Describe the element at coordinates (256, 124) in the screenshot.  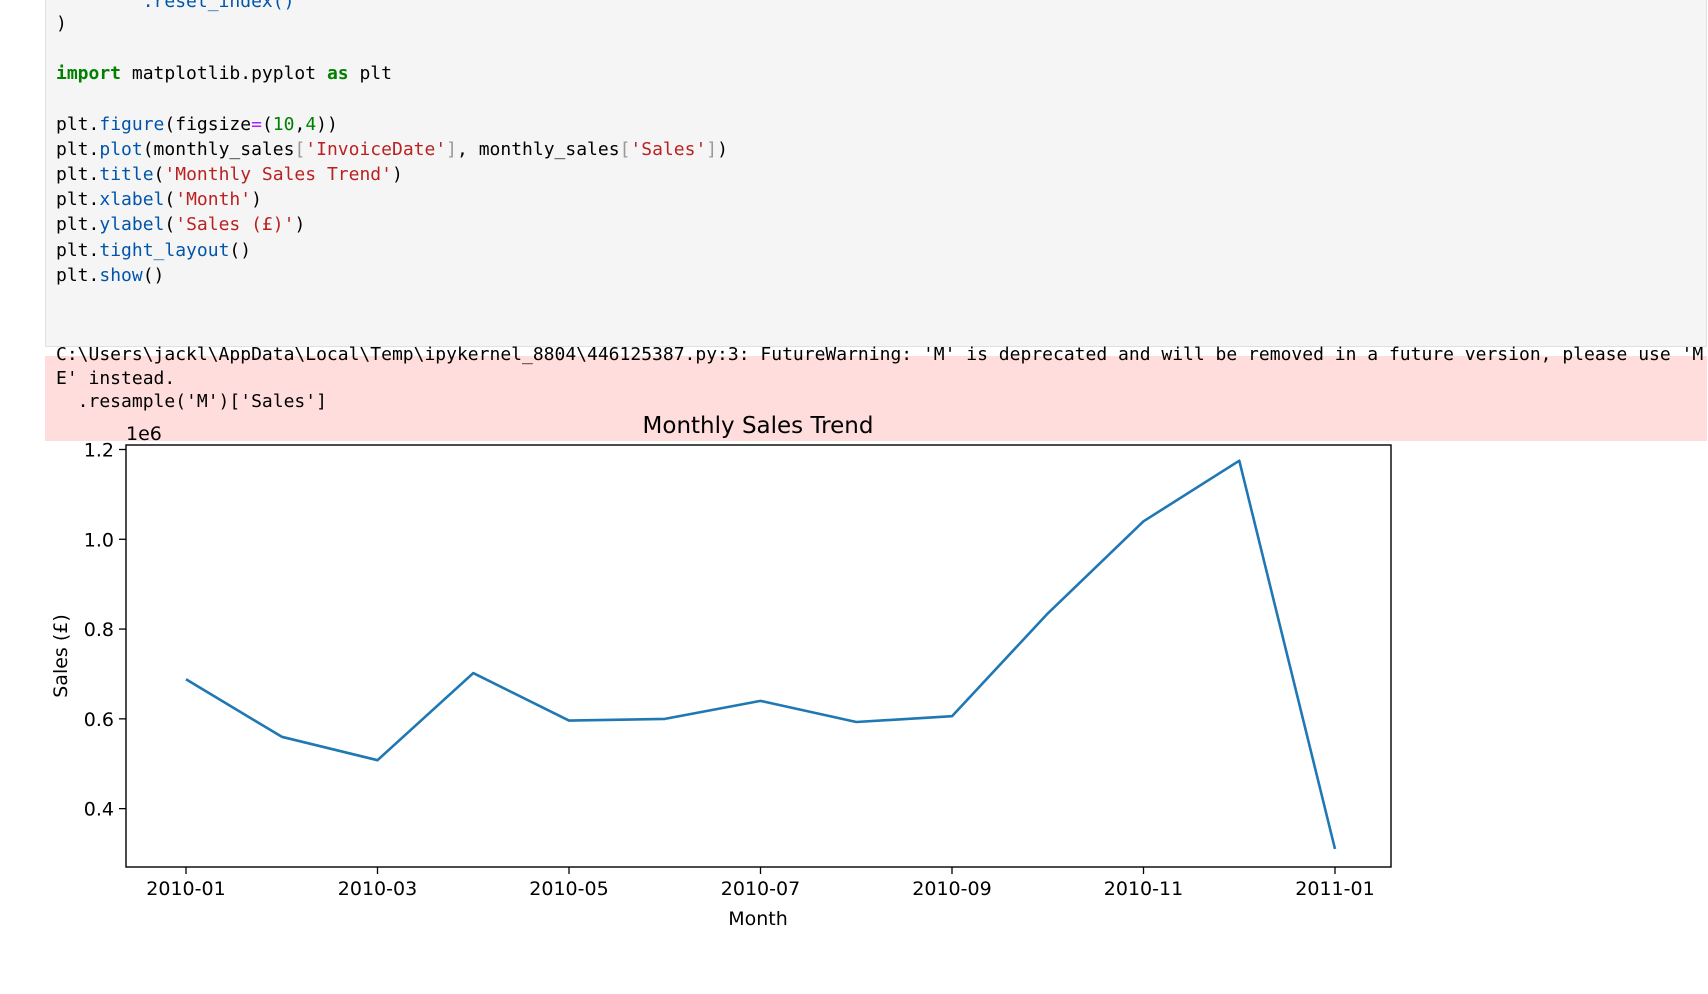
I see `operator: =` at that location.